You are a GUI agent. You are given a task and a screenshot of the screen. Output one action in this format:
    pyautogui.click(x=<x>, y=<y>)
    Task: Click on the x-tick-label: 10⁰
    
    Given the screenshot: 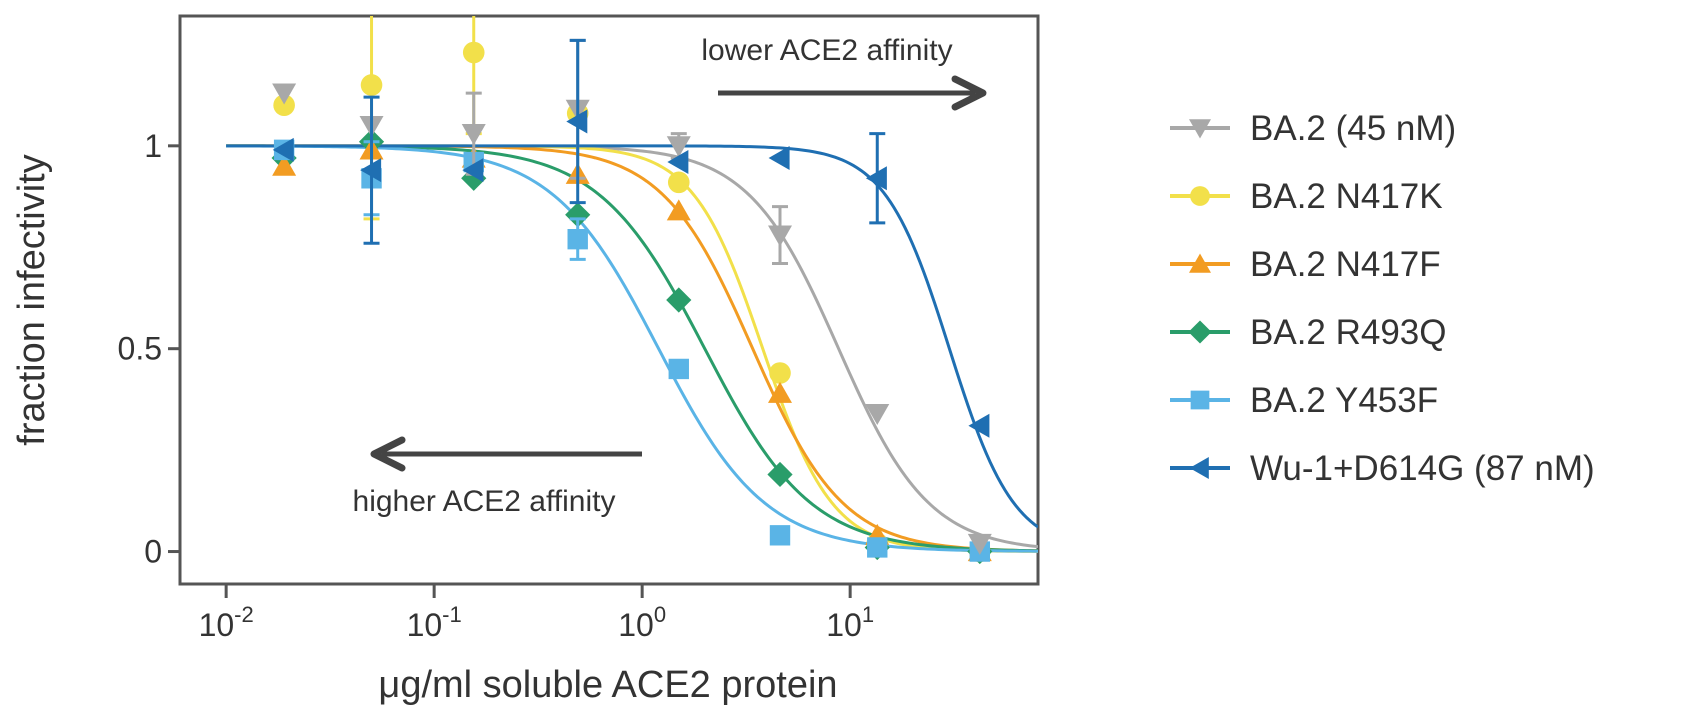 What is the action you would take?
    pyautogui.click(x=642, y=622)
    